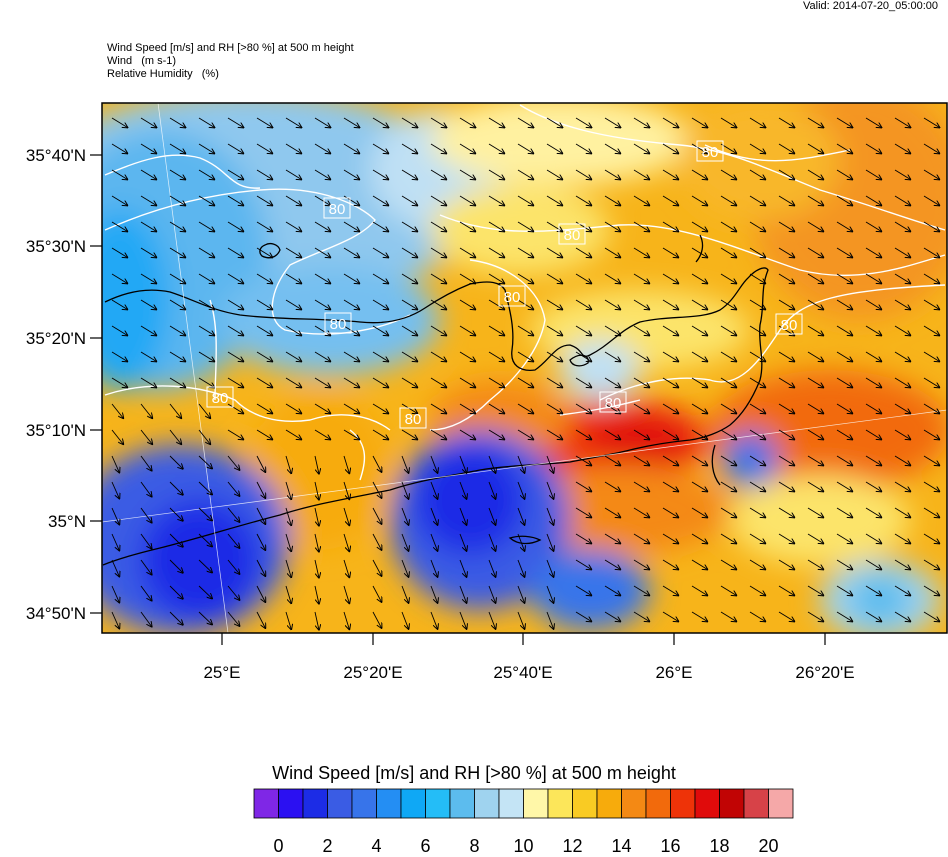 The width and height of the screenshot is (948, 857). Describe the element at coordinates (56, 246) in the screenshot. I see `lat-label: 35°30'N` at that location.